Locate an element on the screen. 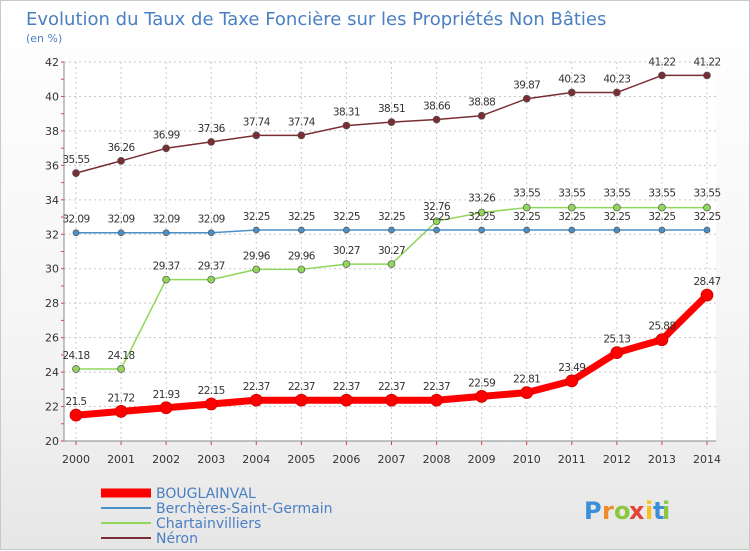 The width and height of the screenshot is (750, 551). x-tick-label: 2002 is located at coordinates (166, 459).